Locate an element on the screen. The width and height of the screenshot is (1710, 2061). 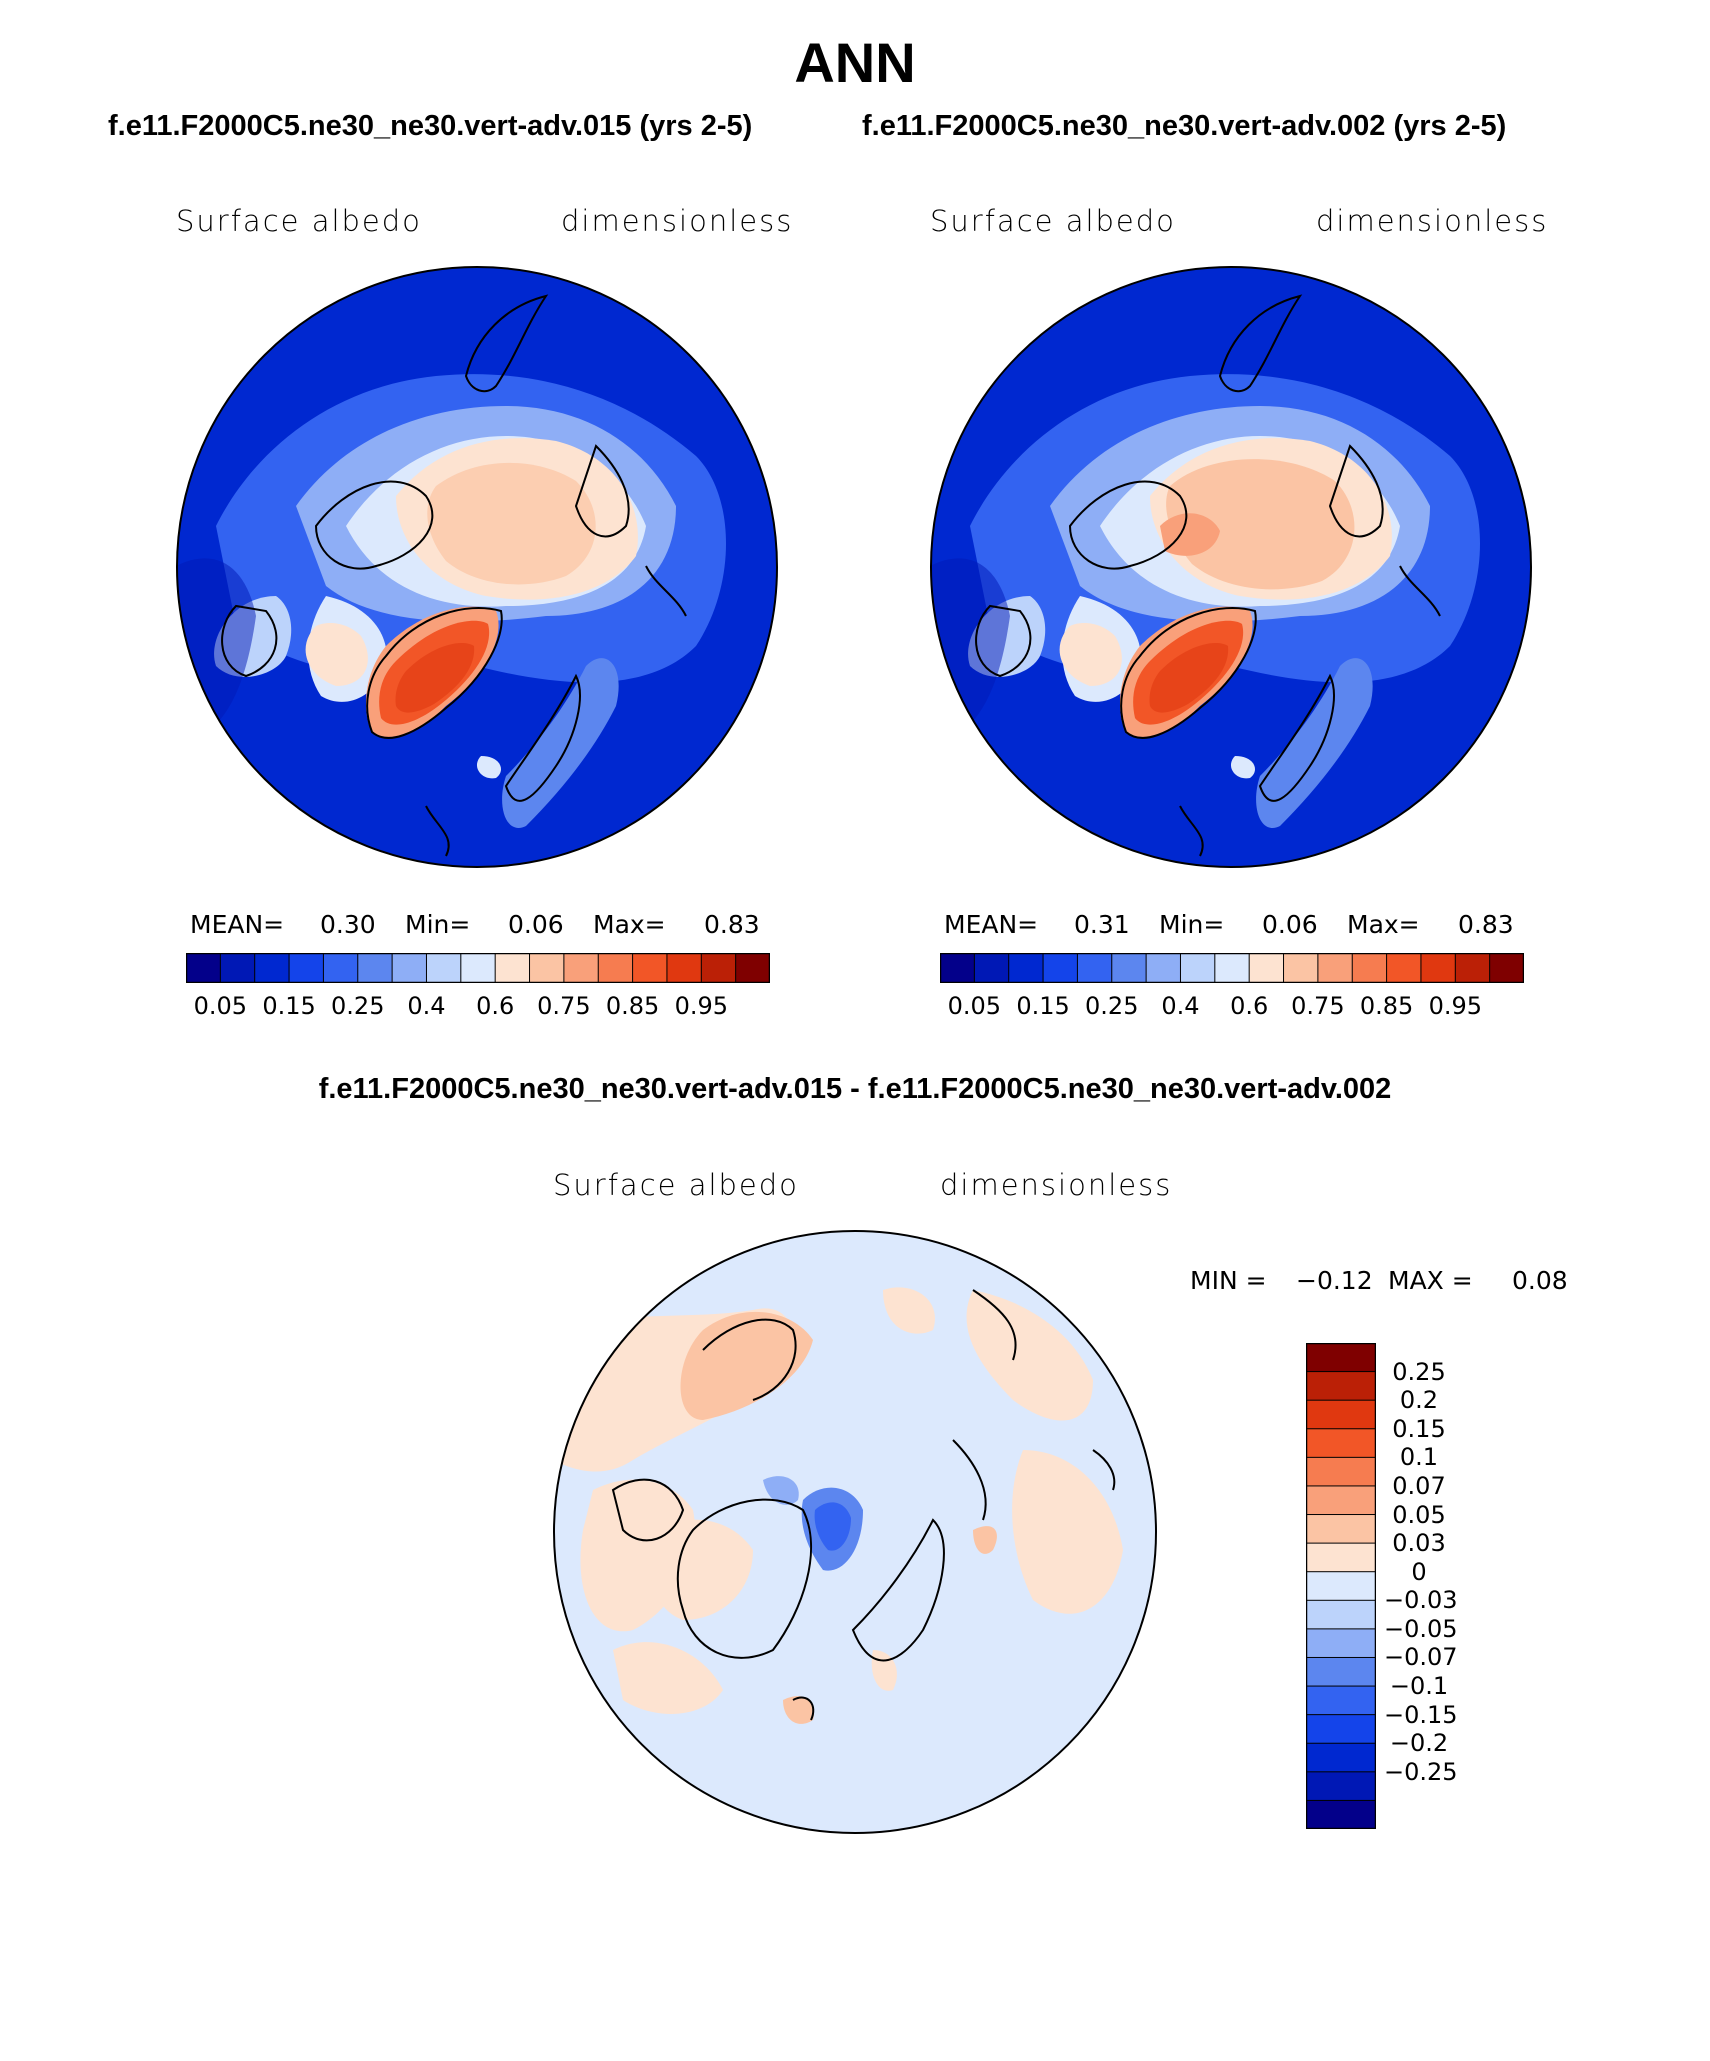
panel1-colorbar is located at coordinates (478, 968).